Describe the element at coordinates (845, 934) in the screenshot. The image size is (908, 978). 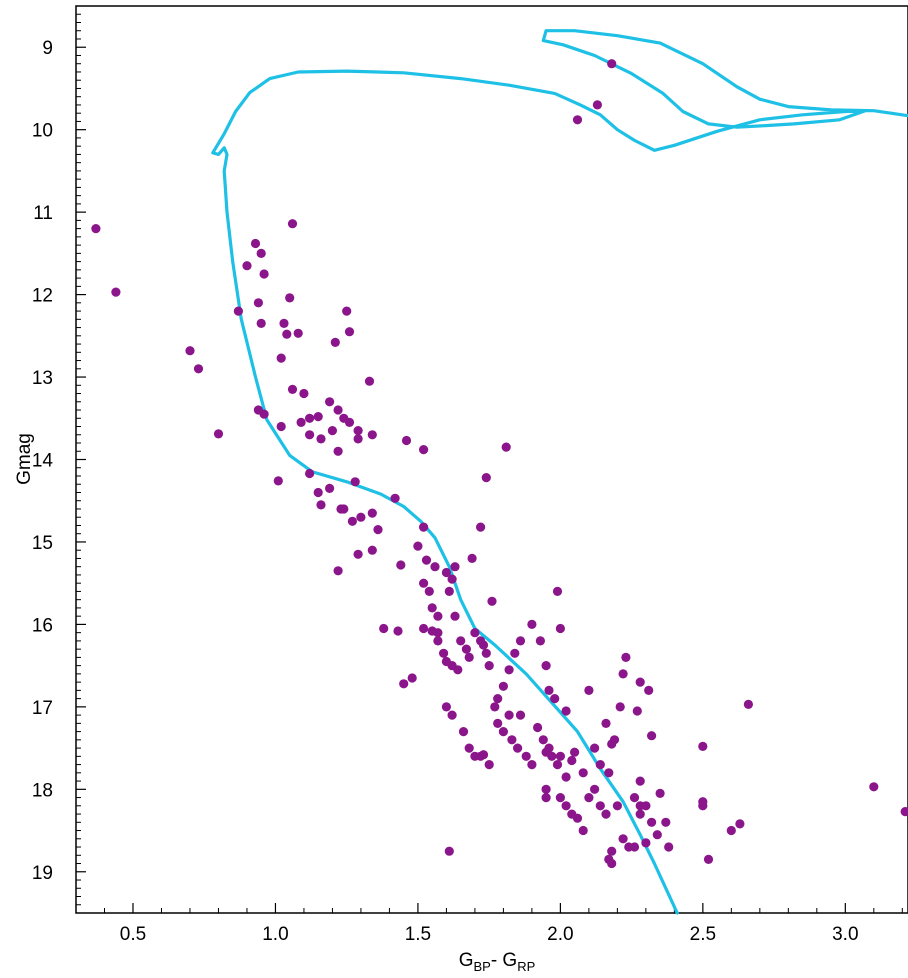
I see `x-tick-label: 3.0` at that location.